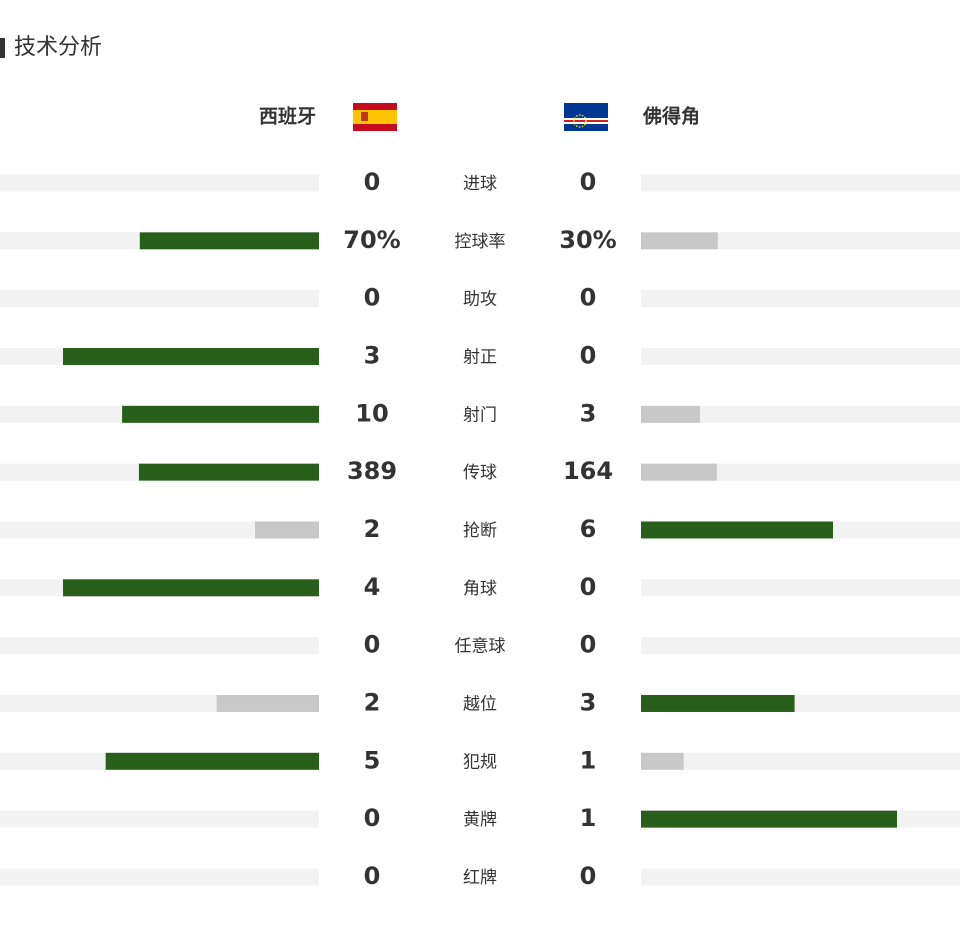 The width and height of the screenshot is (960, 932). Describe the element at coordinates (480, 647) in the screenshot. I see `stat-label: 任意球` at that location.